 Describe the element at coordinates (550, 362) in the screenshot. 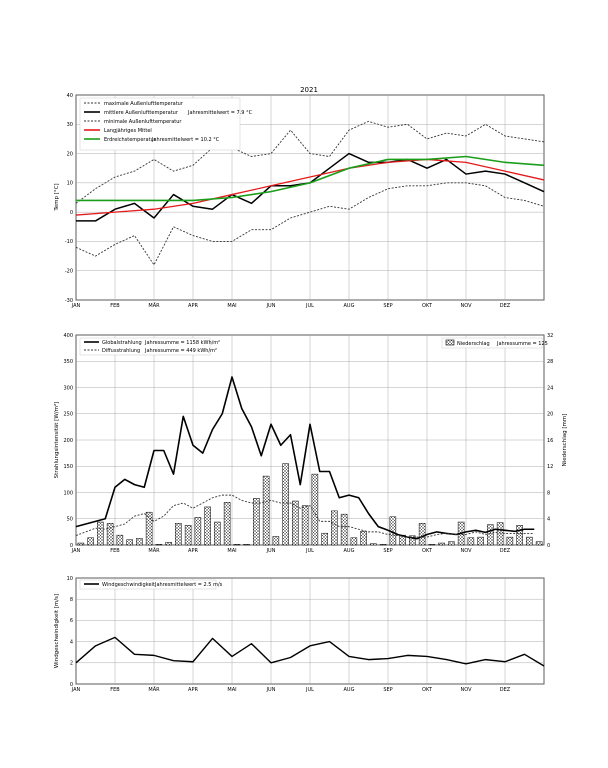

I see `right-y-tick-label: 28` at that location.